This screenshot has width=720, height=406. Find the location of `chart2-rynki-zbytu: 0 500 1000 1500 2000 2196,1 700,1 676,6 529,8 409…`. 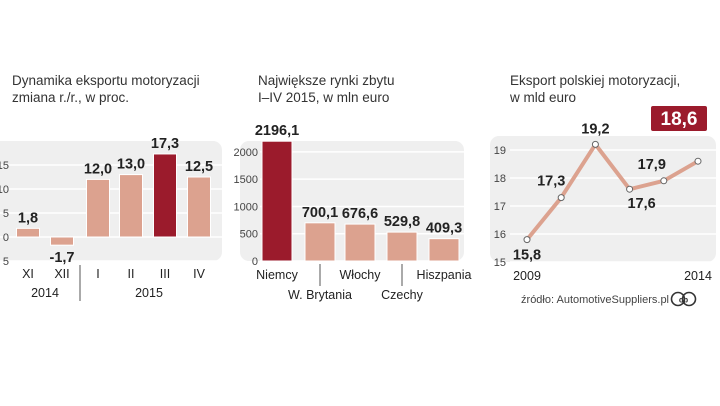

chart2-rynki-zbytu: 0 500 1000 1500 2000 2196,1 700,1 676,6 529,8 409… is located at coordinates (353, 212).